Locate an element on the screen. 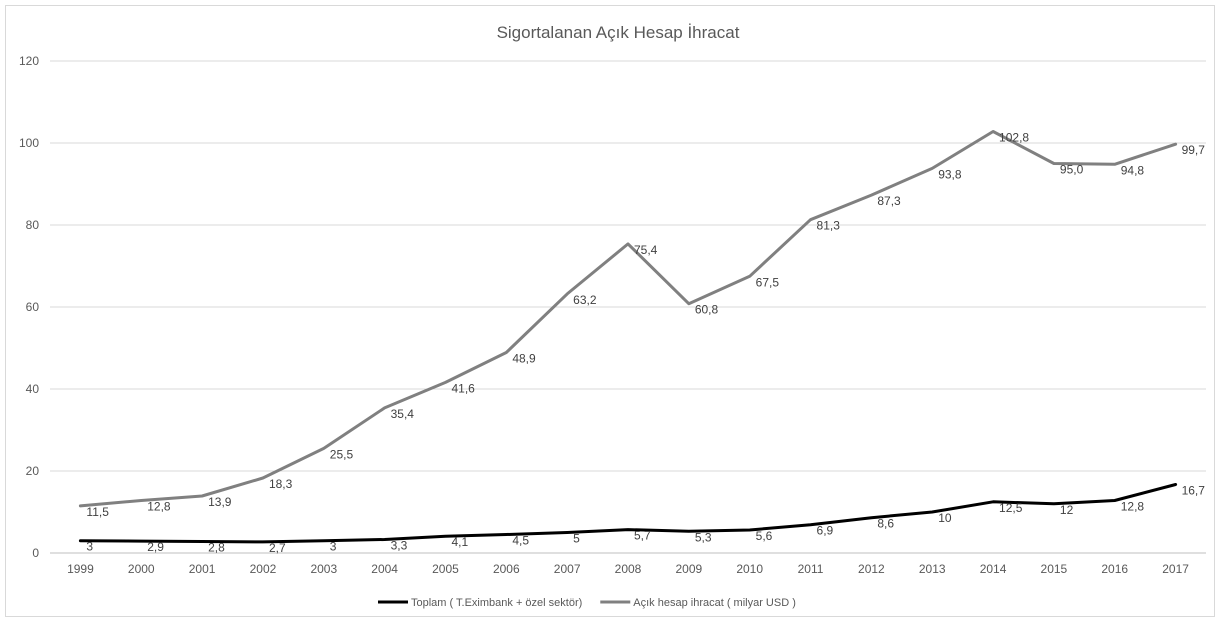 The height and width of the screenshot is (623, 1221). y-tick-label: 20 is located at coordinates (33, 471).